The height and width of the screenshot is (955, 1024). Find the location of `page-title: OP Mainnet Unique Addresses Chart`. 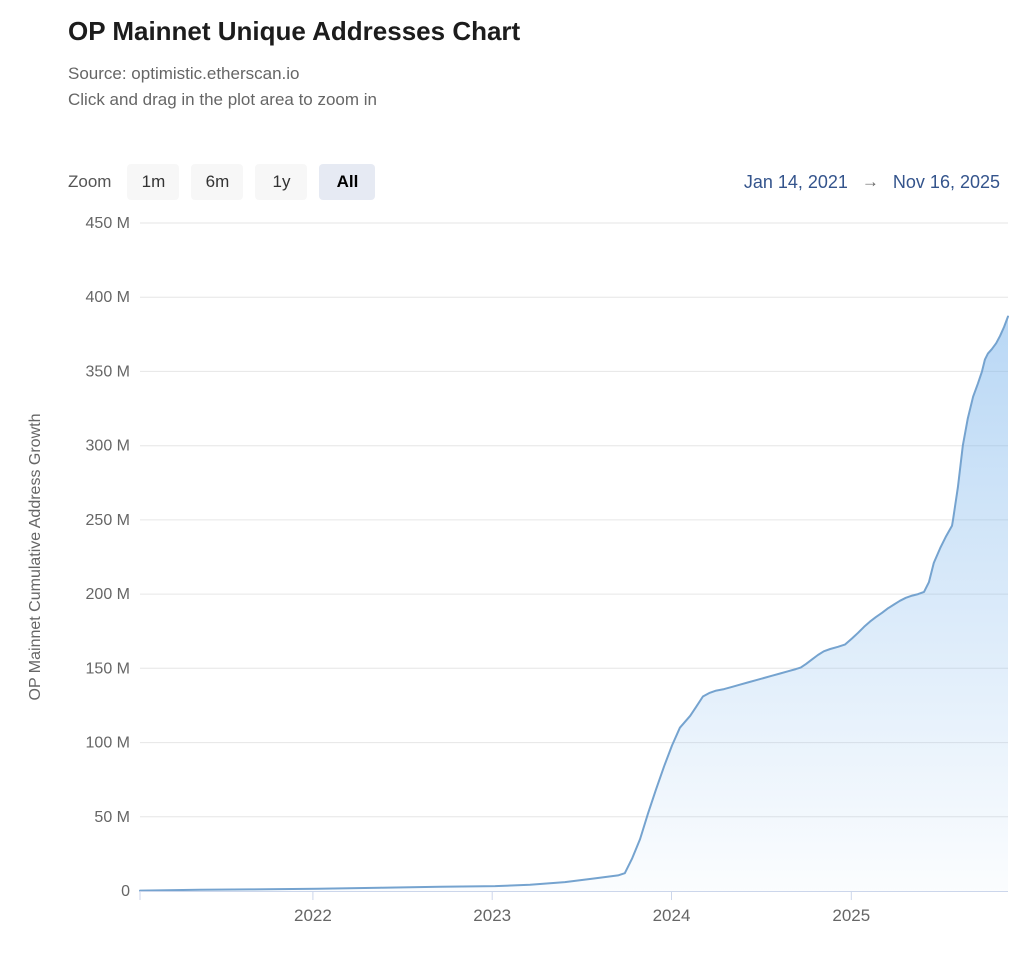

page-title: OP Mainnet Unique Addresses Chart is located at coordinates (294, 31).